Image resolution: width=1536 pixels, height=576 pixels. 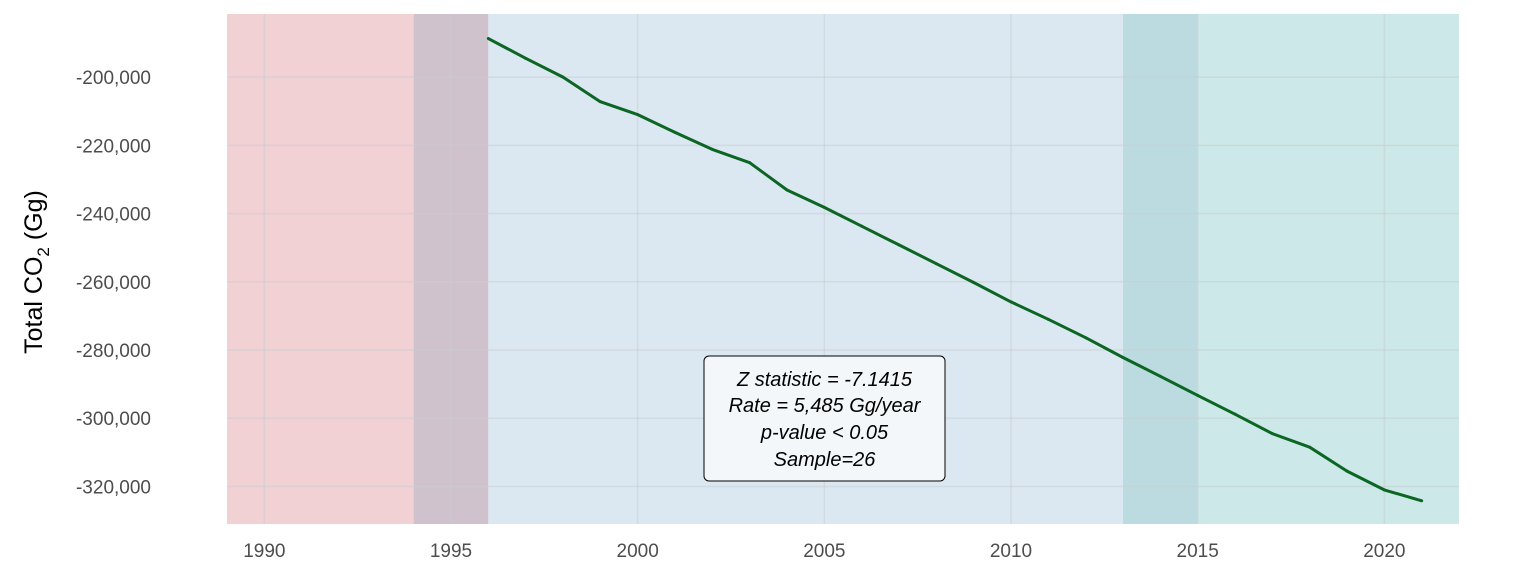 What do you see at coordinates (825, 406) in the screenshot?
I see `annotation-line-2: Rate = 5,485 Gg/year` at bounding box center [825, 406].